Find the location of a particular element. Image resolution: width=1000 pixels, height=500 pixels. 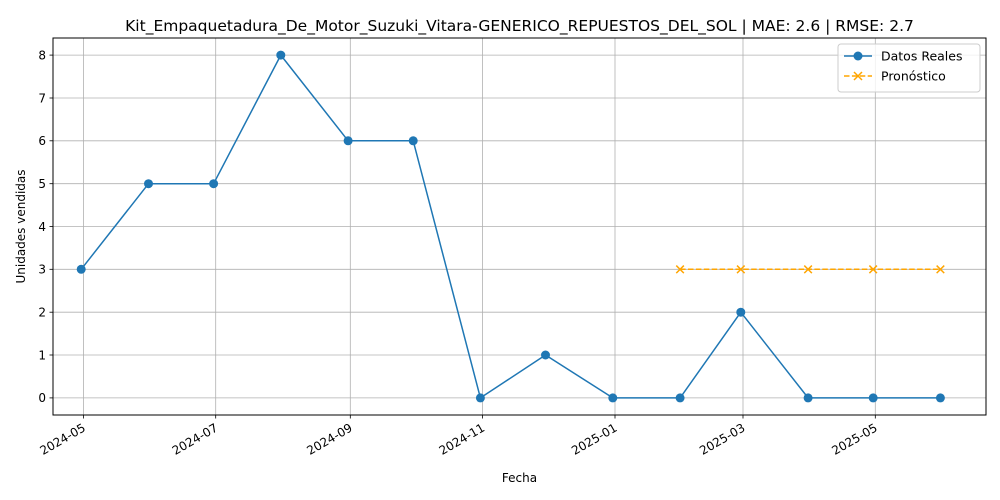

legend: Datos Reales Pronóstico is located at coordinates (909, 68).